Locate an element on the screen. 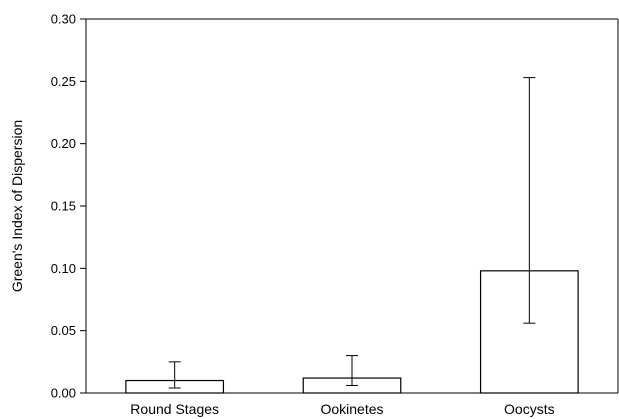  y-tick-label: 0.15 is located at coordinates (63, 206).